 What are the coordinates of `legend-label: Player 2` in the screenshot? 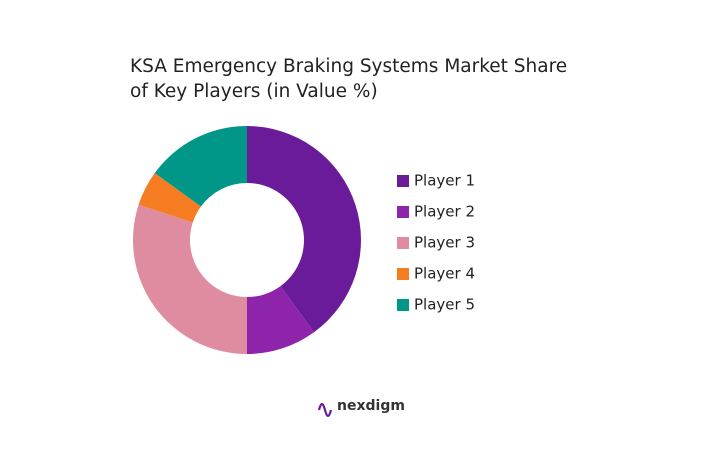 It's located at (444, 212).